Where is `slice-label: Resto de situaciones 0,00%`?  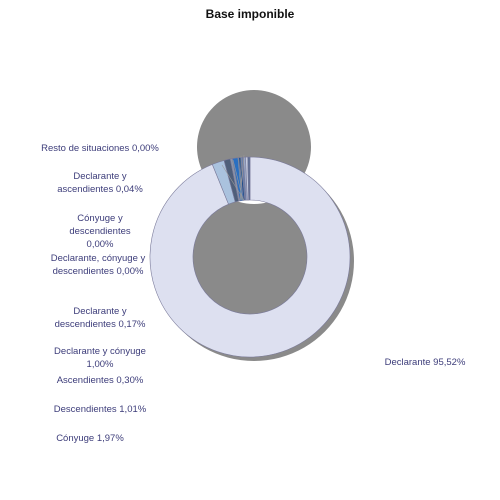 slice-label: Resto de situaciones 0,00% is located at coordinates (100, 148).